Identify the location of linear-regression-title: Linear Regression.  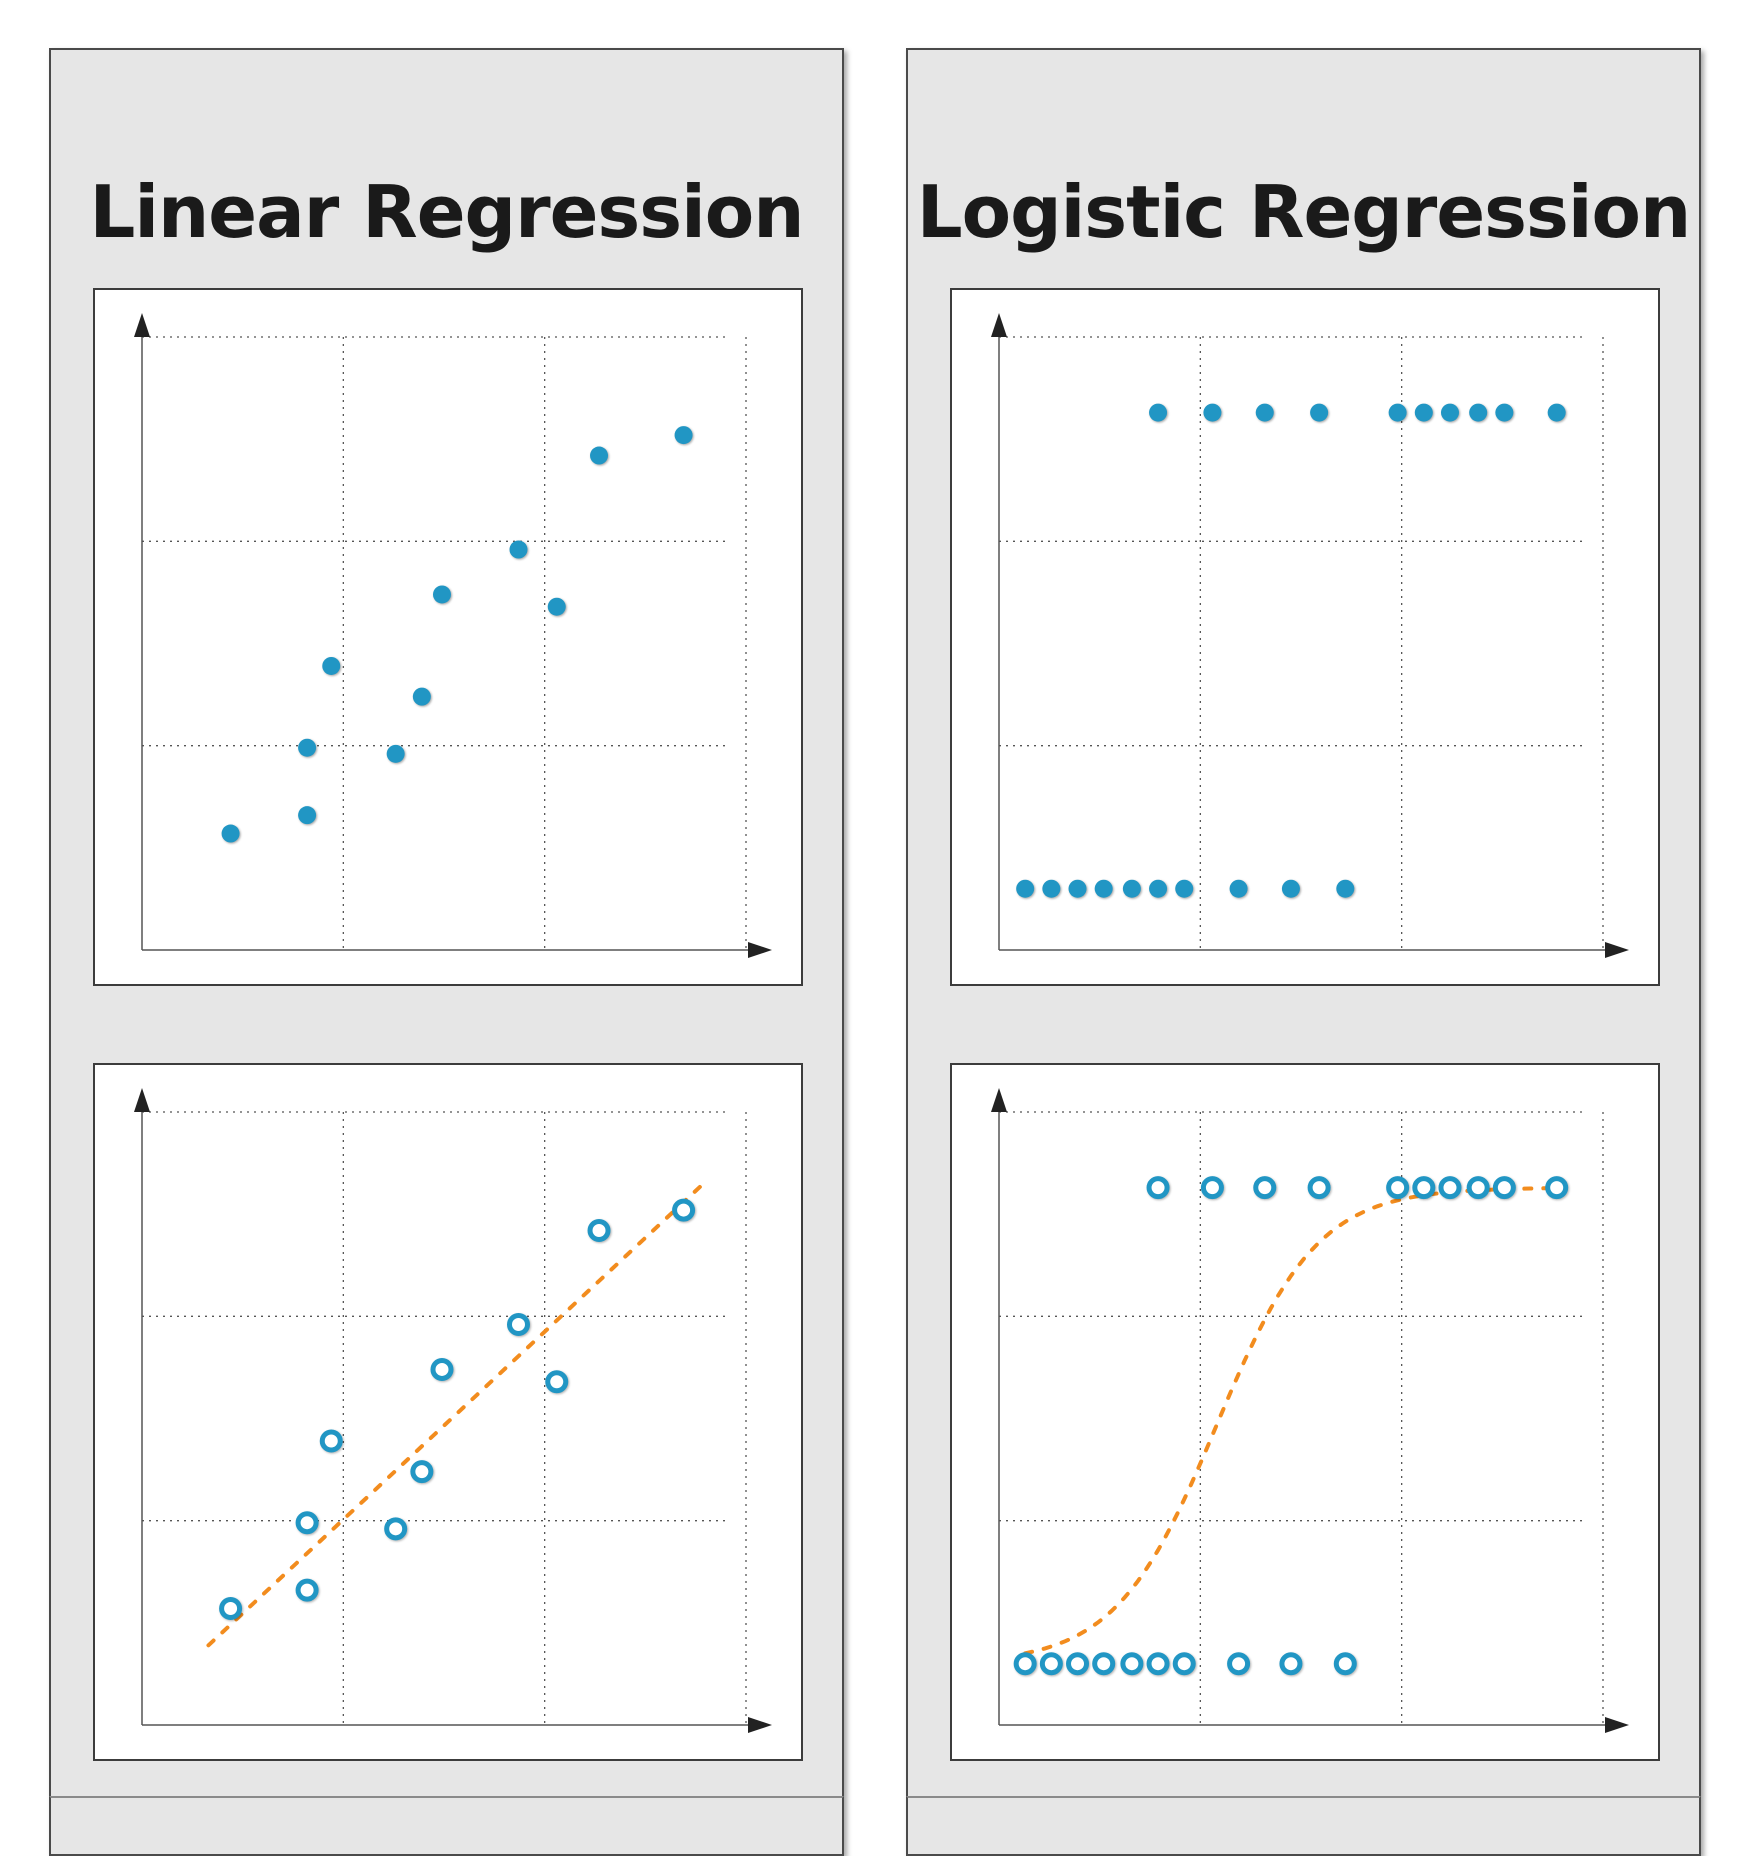
(446, 212).